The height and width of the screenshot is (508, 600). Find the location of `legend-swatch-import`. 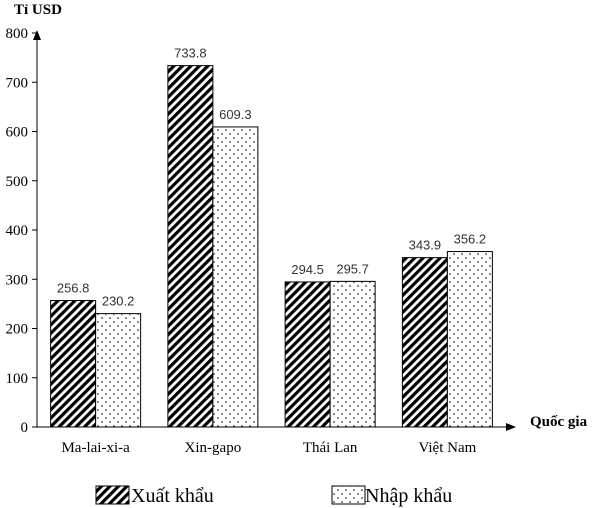

legend-swatch-import is located at coordinates (348, 495).